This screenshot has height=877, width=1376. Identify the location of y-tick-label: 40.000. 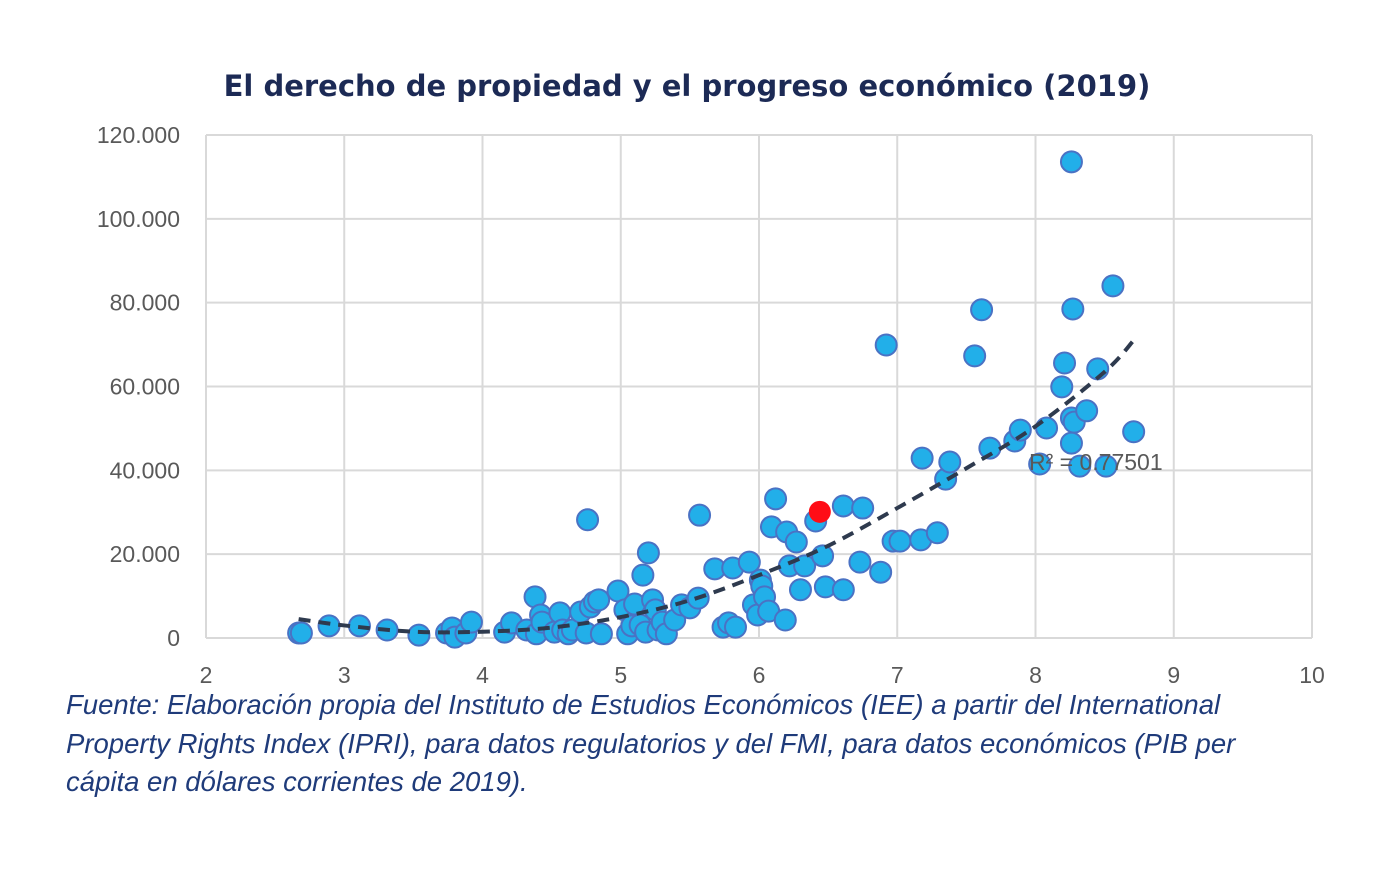
(145, 470).